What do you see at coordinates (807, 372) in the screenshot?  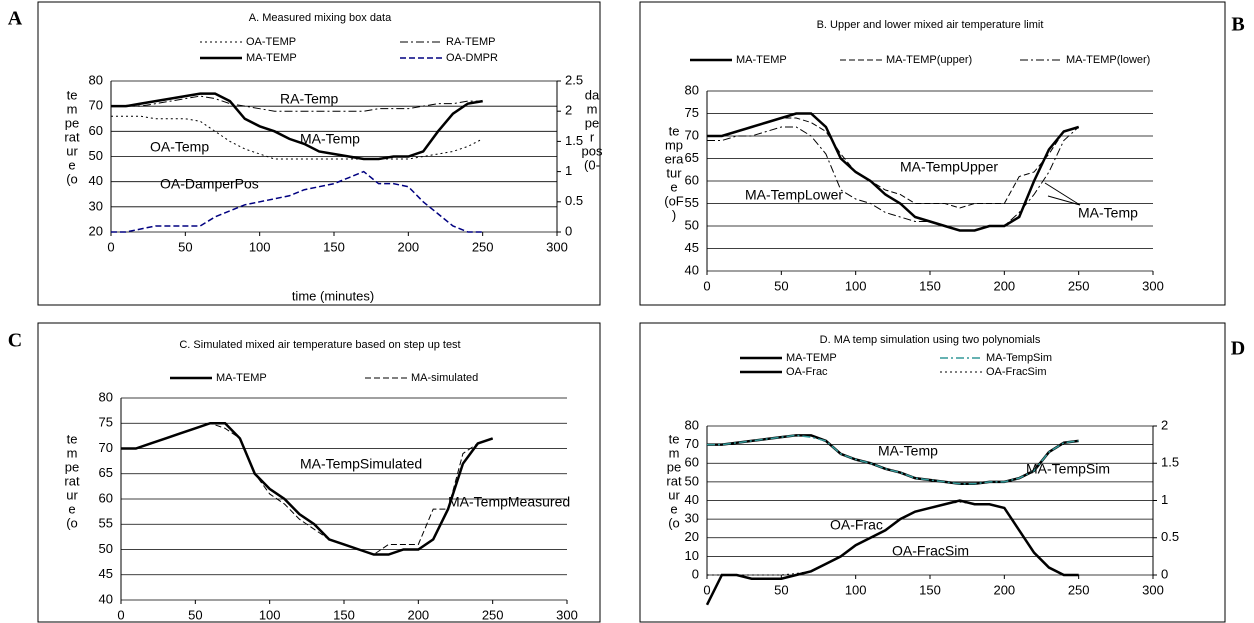 I see `legend-label: OA-Frac` at bounding box center [807, 372].